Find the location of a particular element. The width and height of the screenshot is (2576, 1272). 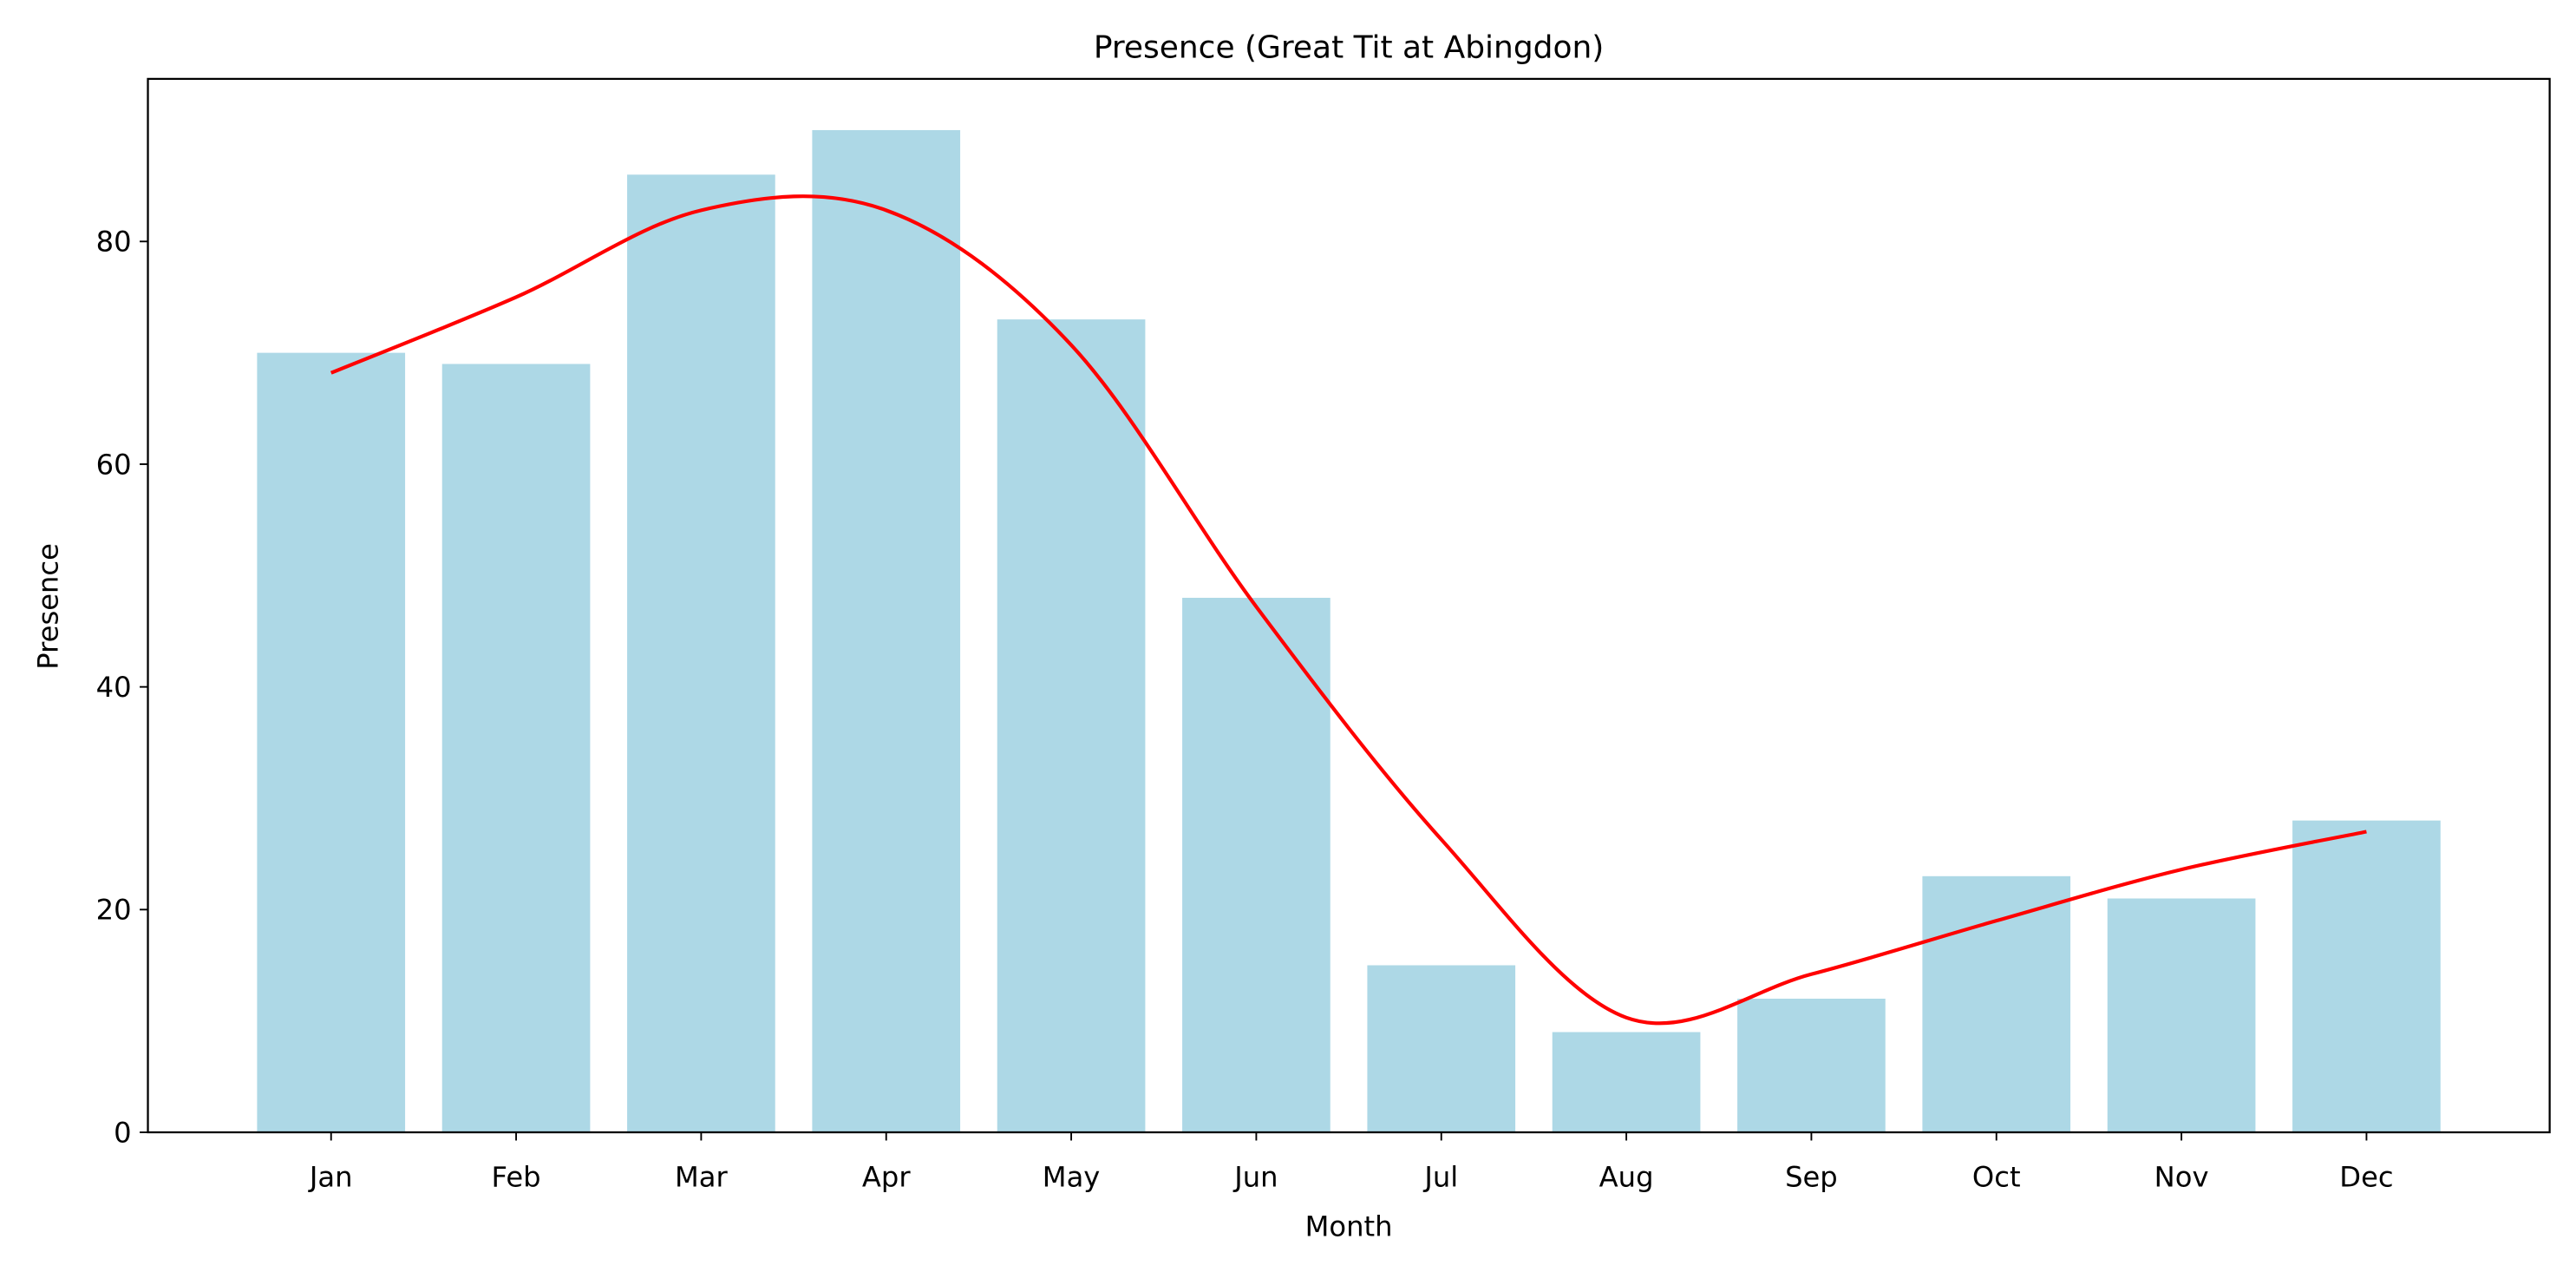

bar-sep is located at coordinates (1811, 1065).